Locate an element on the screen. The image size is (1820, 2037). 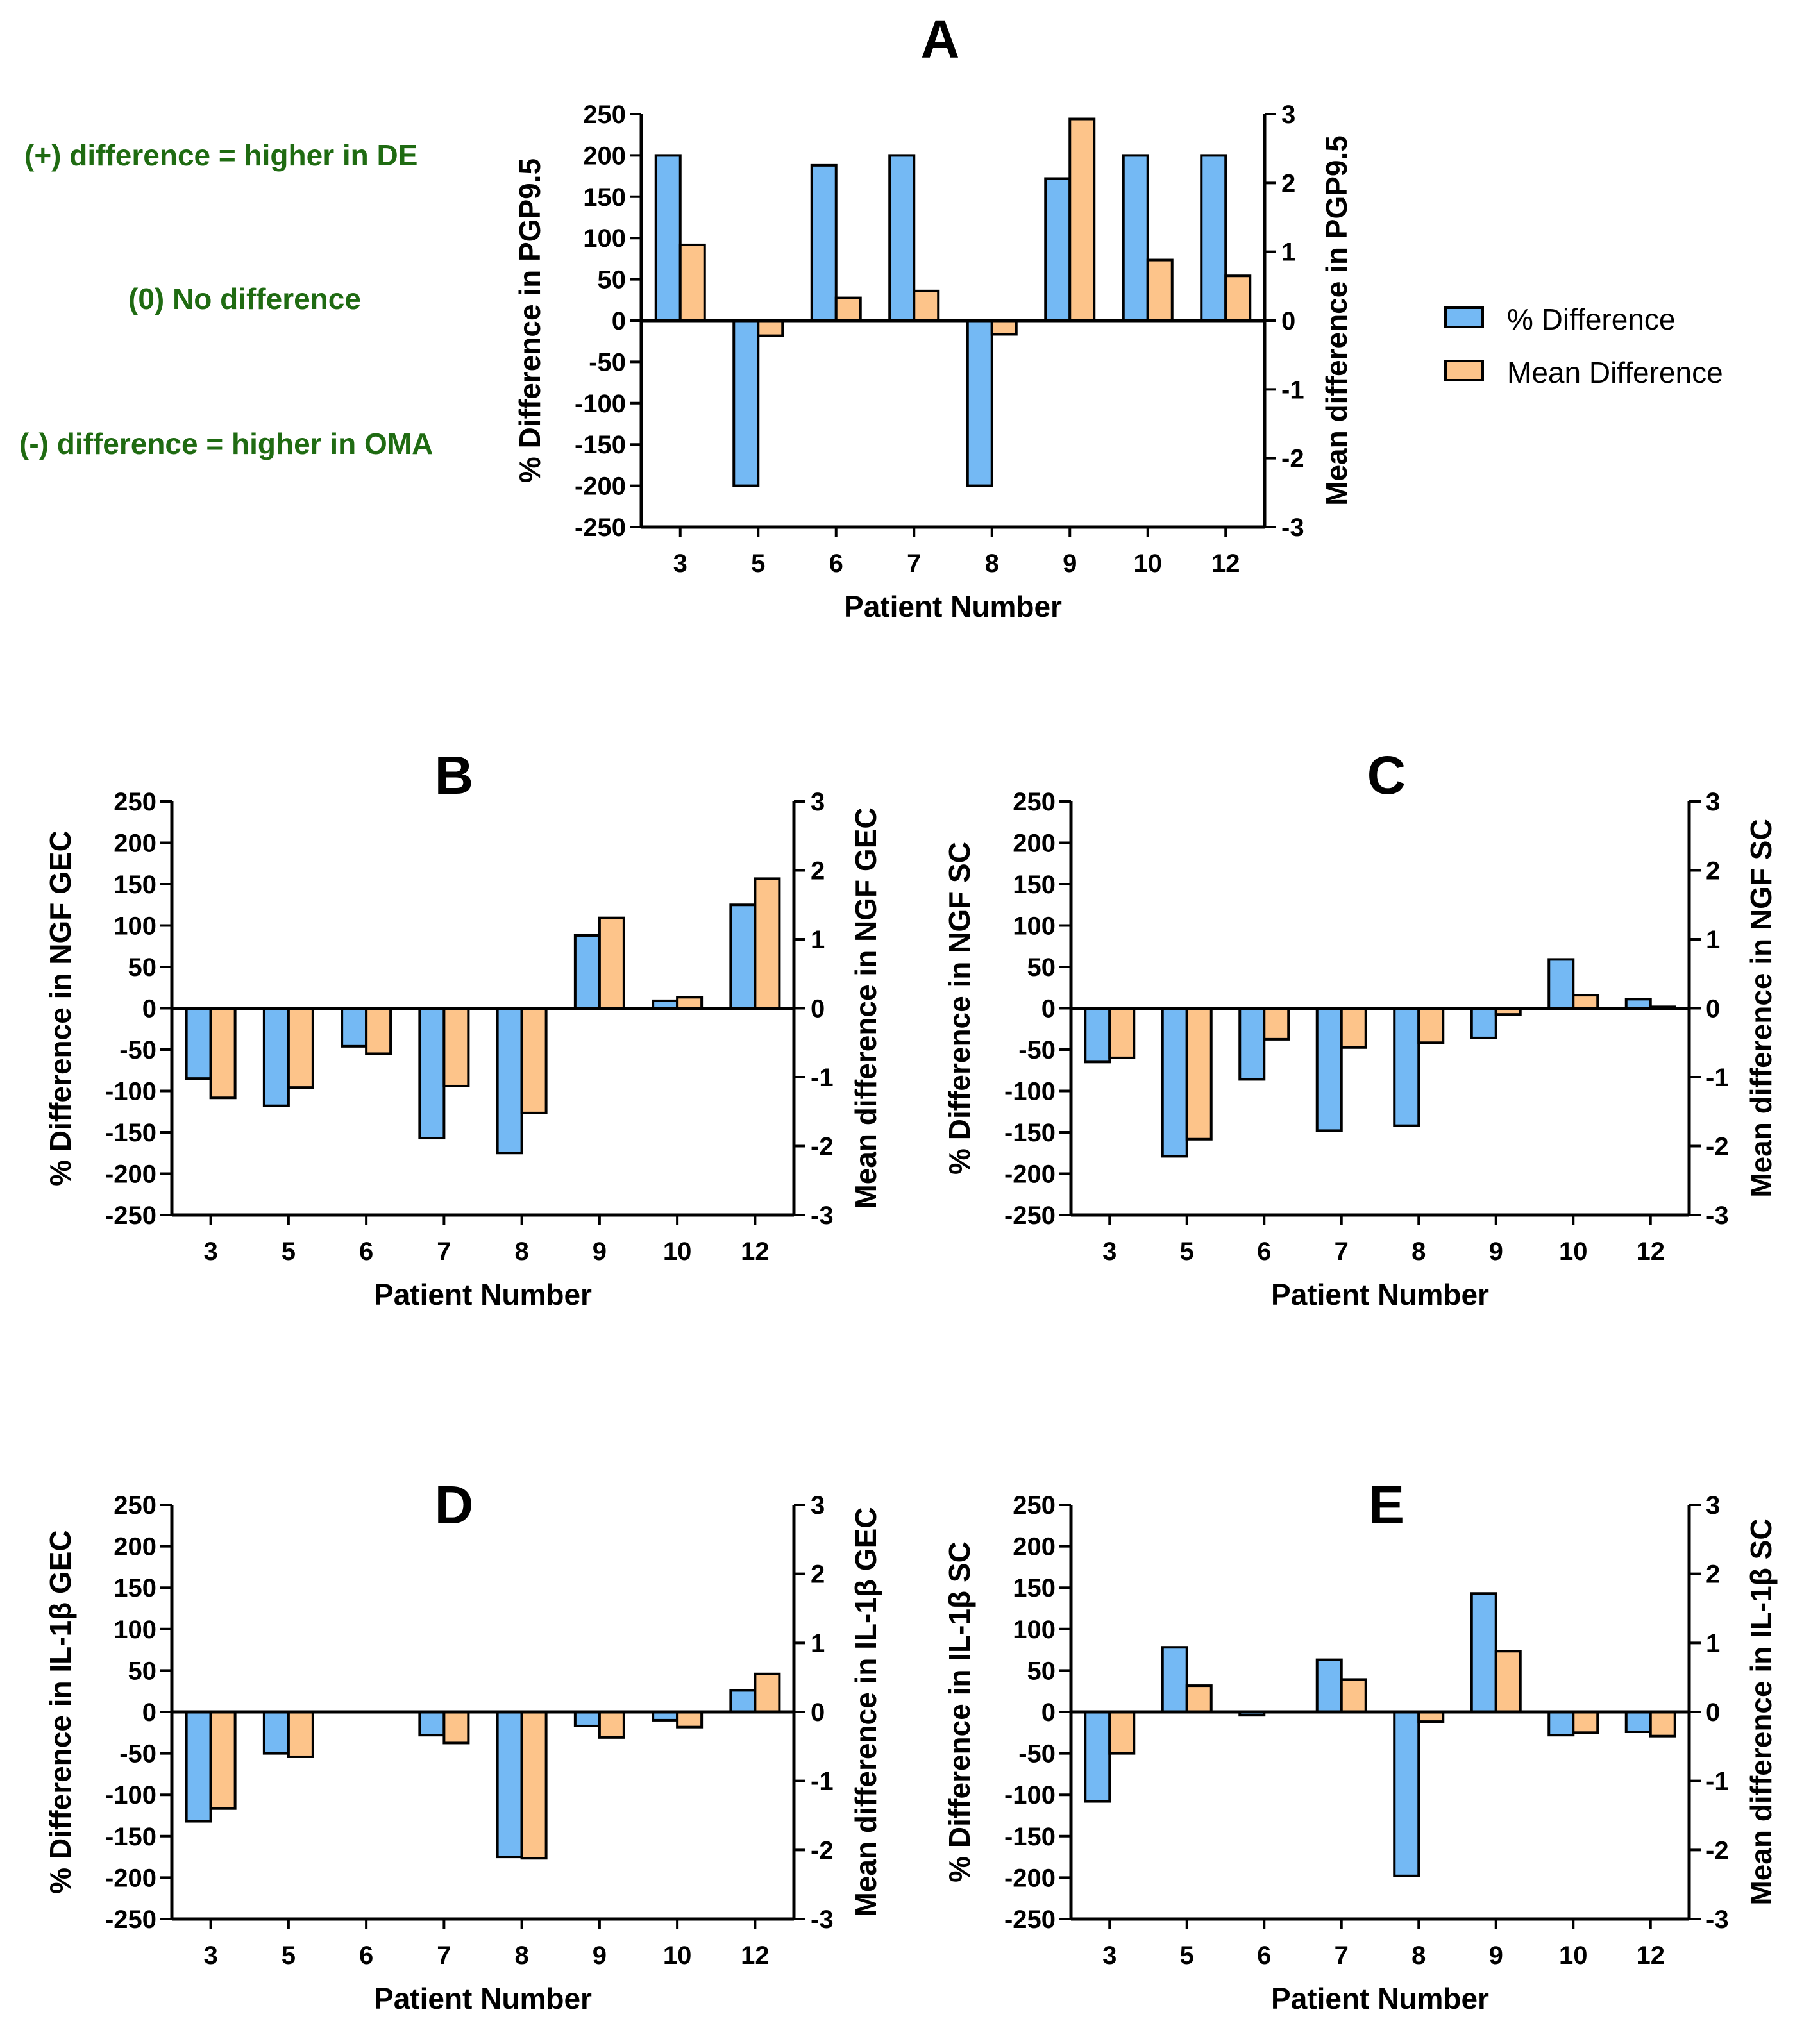
x-tick-label: 3 is located at coordinates (1109, 1955).